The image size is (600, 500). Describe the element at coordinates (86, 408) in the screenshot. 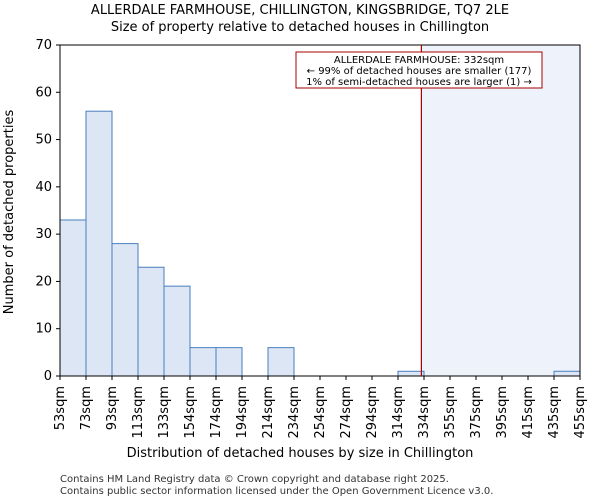

I see `x-tick-label: 73sqm` at that location.